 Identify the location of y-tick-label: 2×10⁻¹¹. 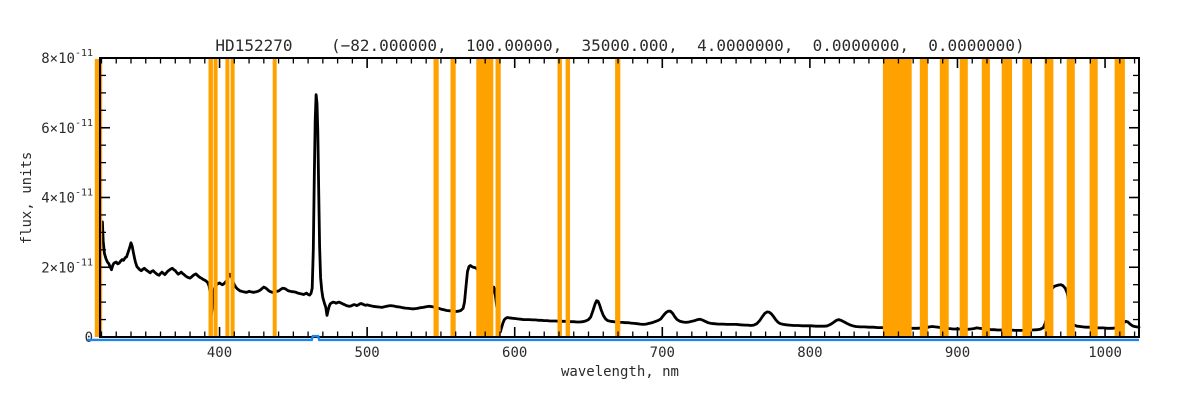
(67, 266).